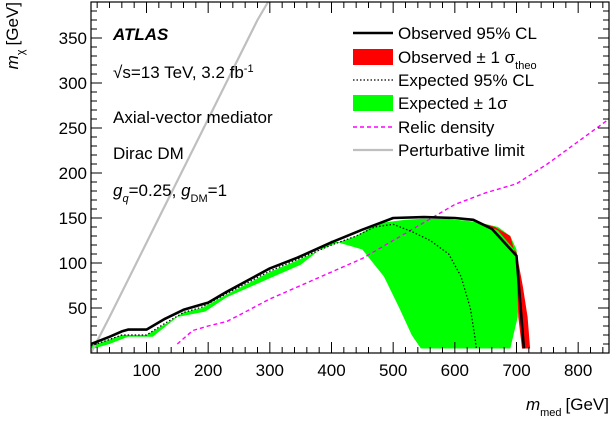 This screenshot has height=423, width=611. I want to click on legend-item-obs-band: Observed ± 1 σtheo, so click(445, 60).